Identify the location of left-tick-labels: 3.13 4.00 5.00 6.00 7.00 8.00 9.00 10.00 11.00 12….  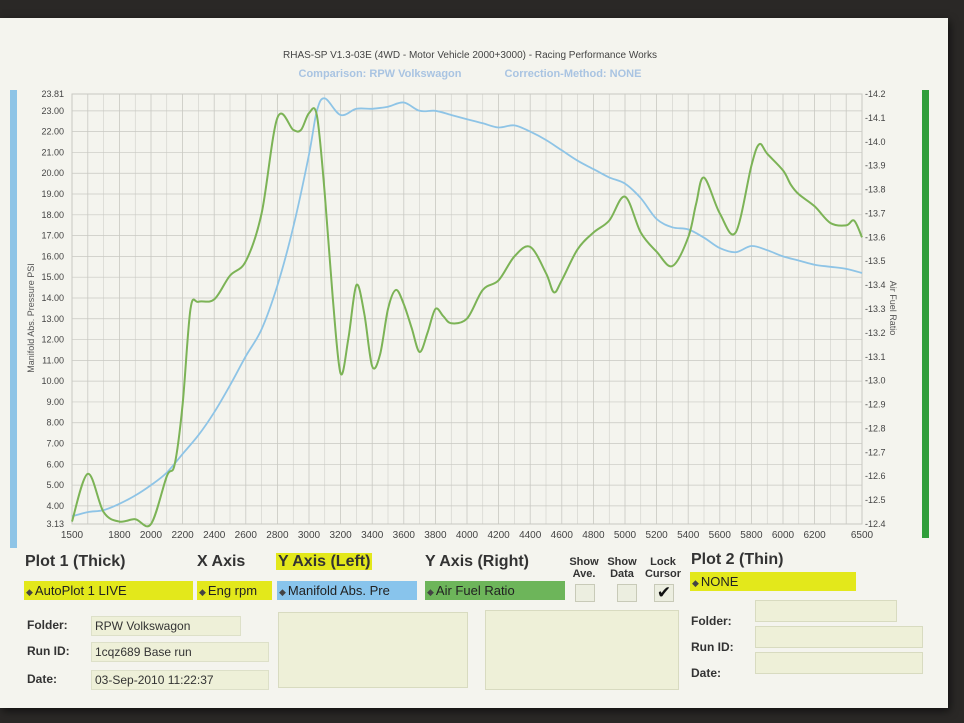
(52, 309).